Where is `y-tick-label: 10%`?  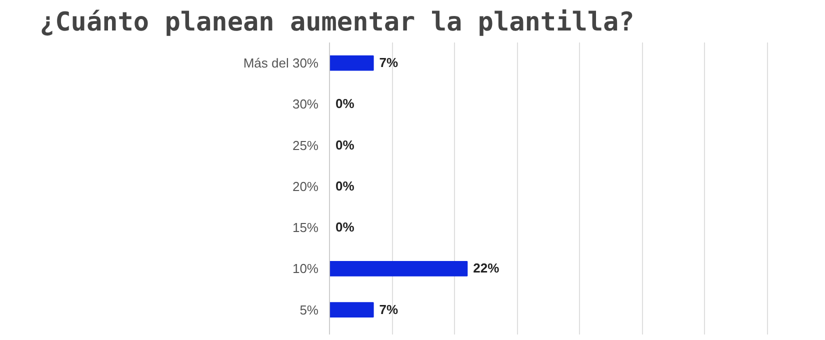 y-tick-label: 10% is located at coordinates (305, 268).